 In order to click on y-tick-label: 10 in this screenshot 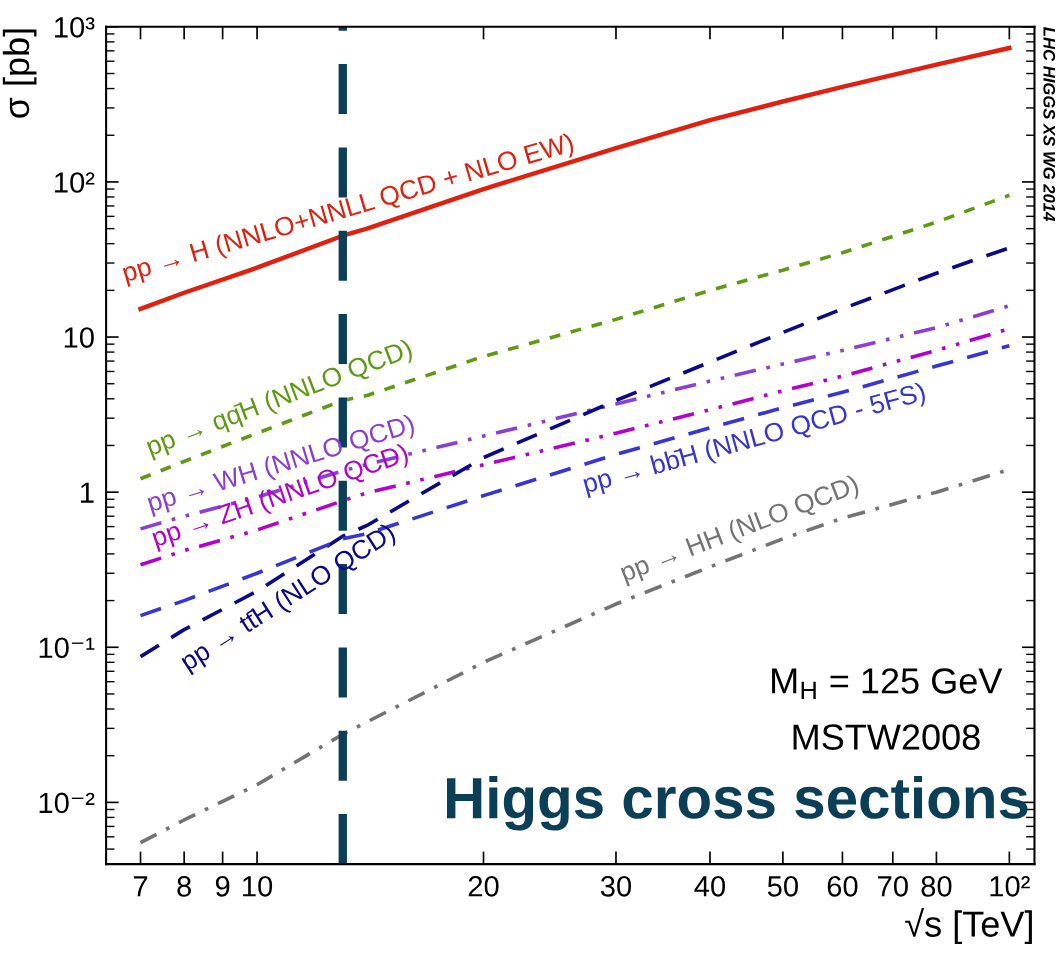, I will do `click(79, 337)`.